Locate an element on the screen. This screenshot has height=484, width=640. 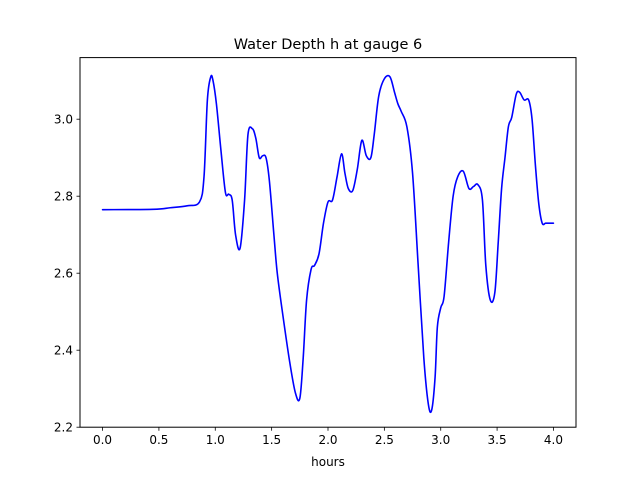
x-tick-label: 3.0 is located at coordinates (440, 440).